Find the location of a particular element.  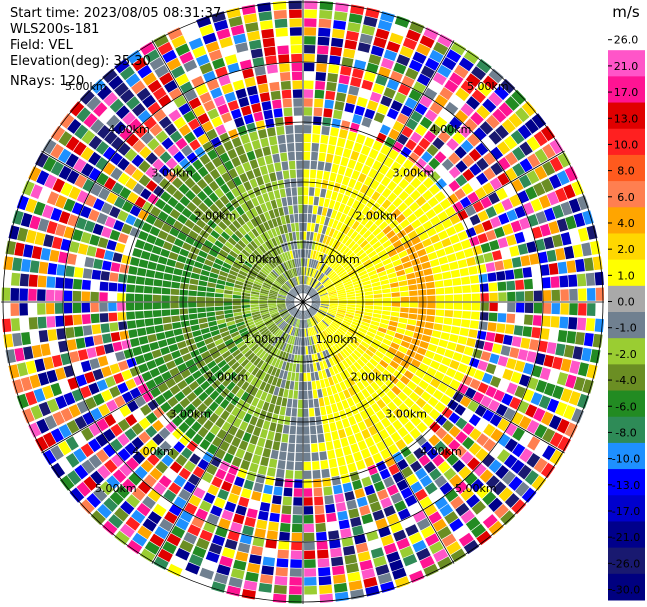

range-ring-label: 1.00km is located at coordinates (339, 259).